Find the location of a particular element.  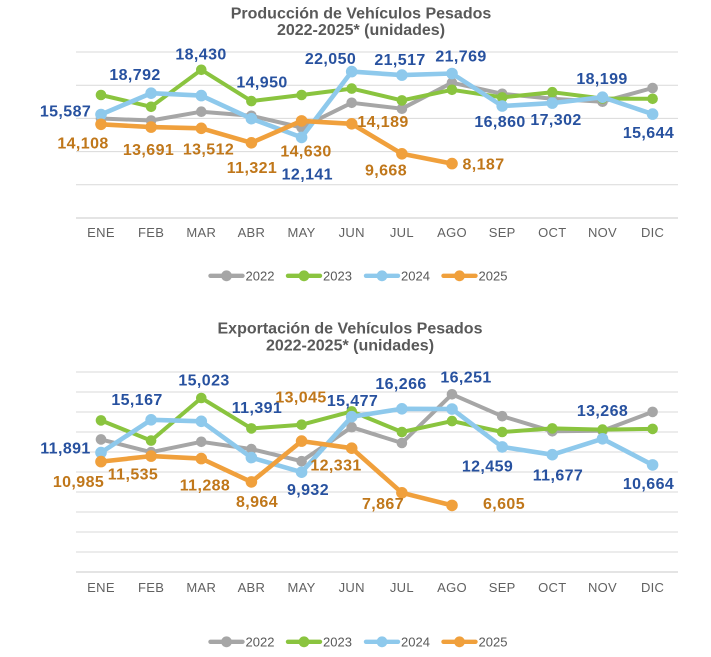

svg-text: 18,430 is located at coordinates (200, 55).